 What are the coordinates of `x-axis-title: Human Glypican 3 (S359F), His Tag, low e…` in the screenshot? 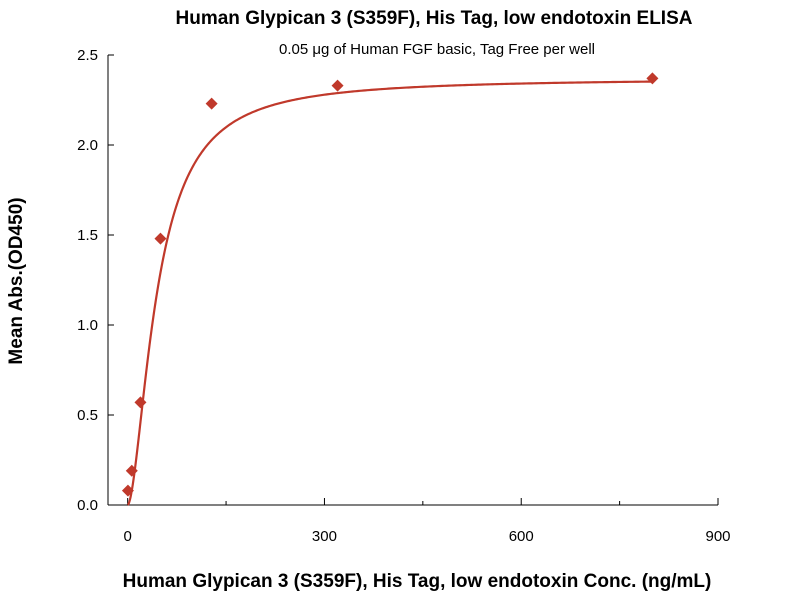 It's located at (417, 581).